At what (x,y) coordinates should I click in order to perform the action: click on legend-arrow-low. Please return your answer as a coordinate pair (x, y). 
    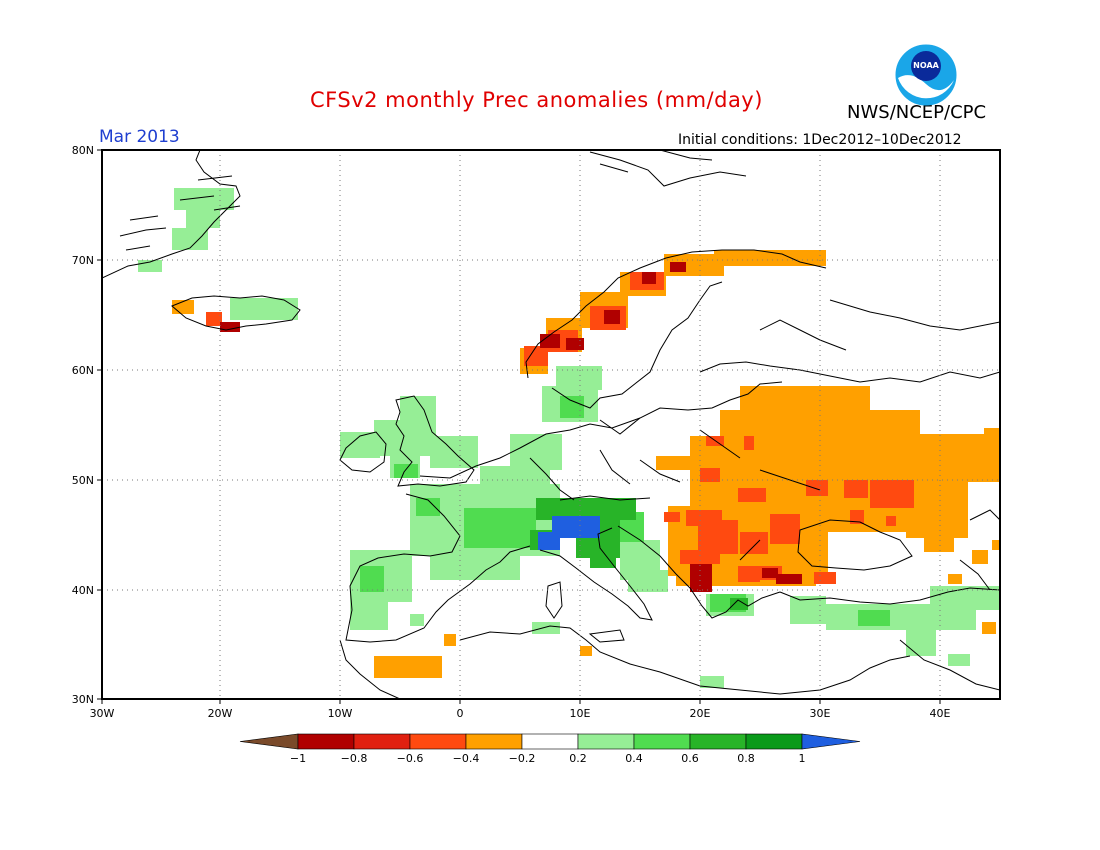
    Looking at the image, I should click on (269, 741).